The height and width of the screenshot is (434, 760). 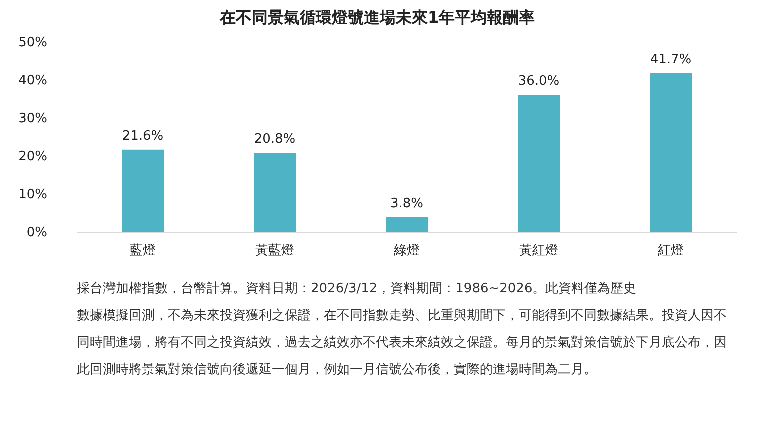 I want to click on data-label: 36.0%, so click(x=539, y=82).